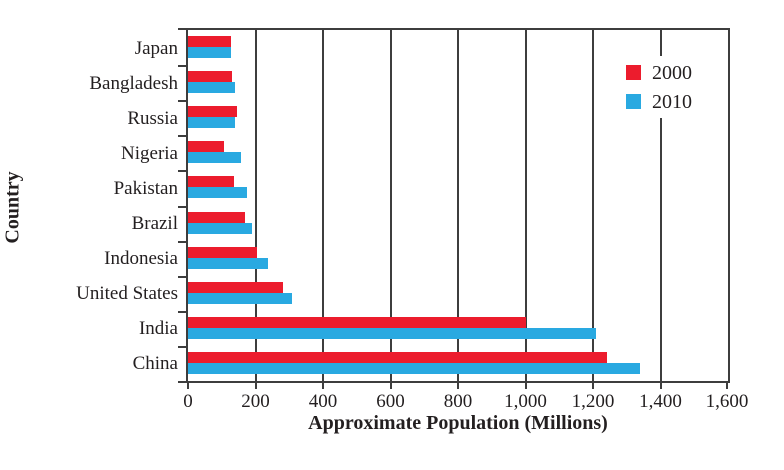 The height and width of the screenshot is (470, 784). What do you see at coordinates (669, 87) in the screenshot?
I see `legend: 2000 2010` at bounding box center [669, 87].